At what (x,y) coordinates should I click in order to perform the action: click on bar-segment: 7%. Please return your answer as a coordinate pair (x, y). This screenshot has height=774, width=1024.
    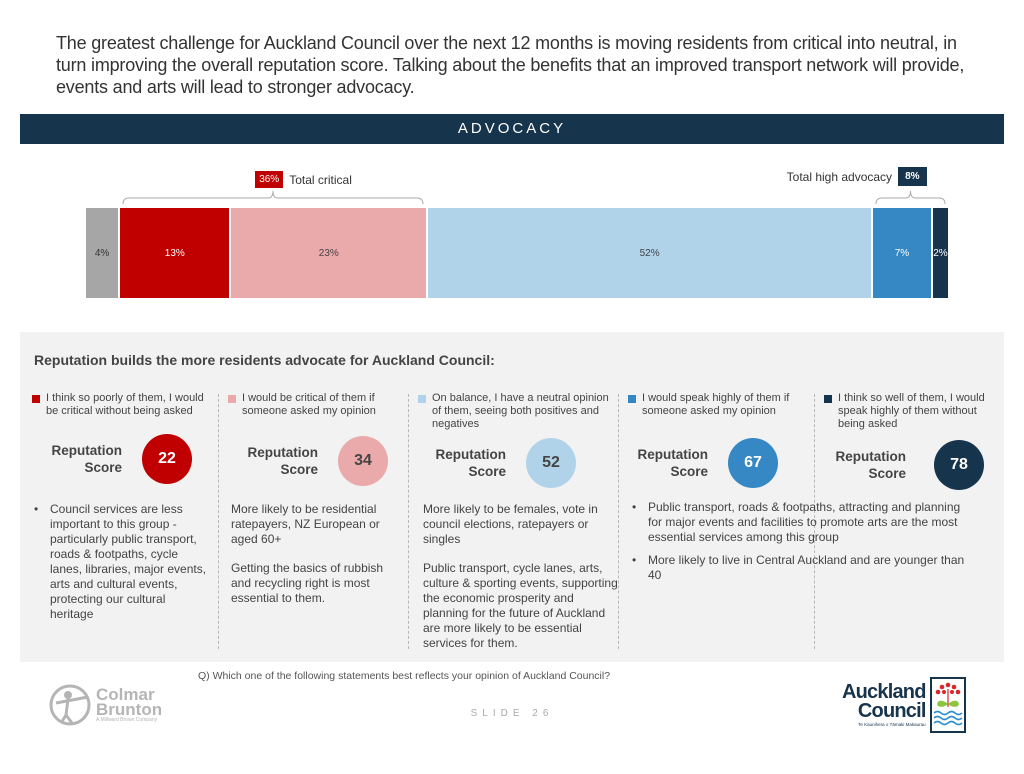
    Looking at the image, I should click on (902, 253).